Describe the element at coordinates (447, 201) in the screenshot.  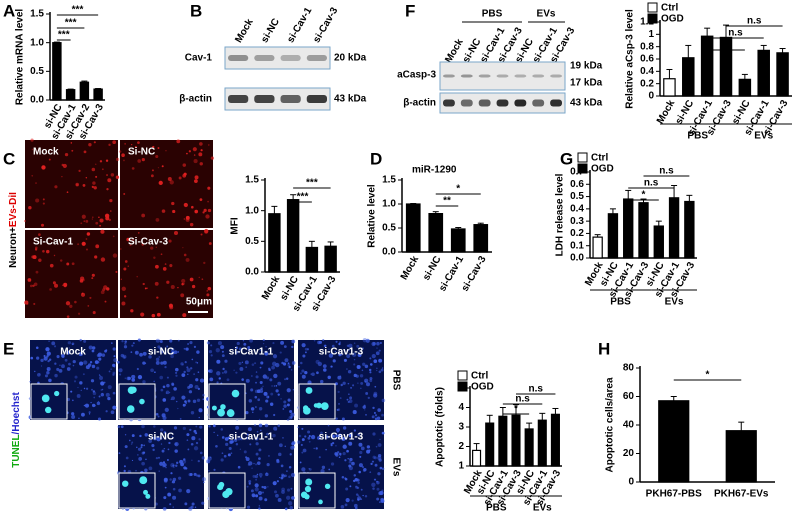
I see `annotation: **` at that location.